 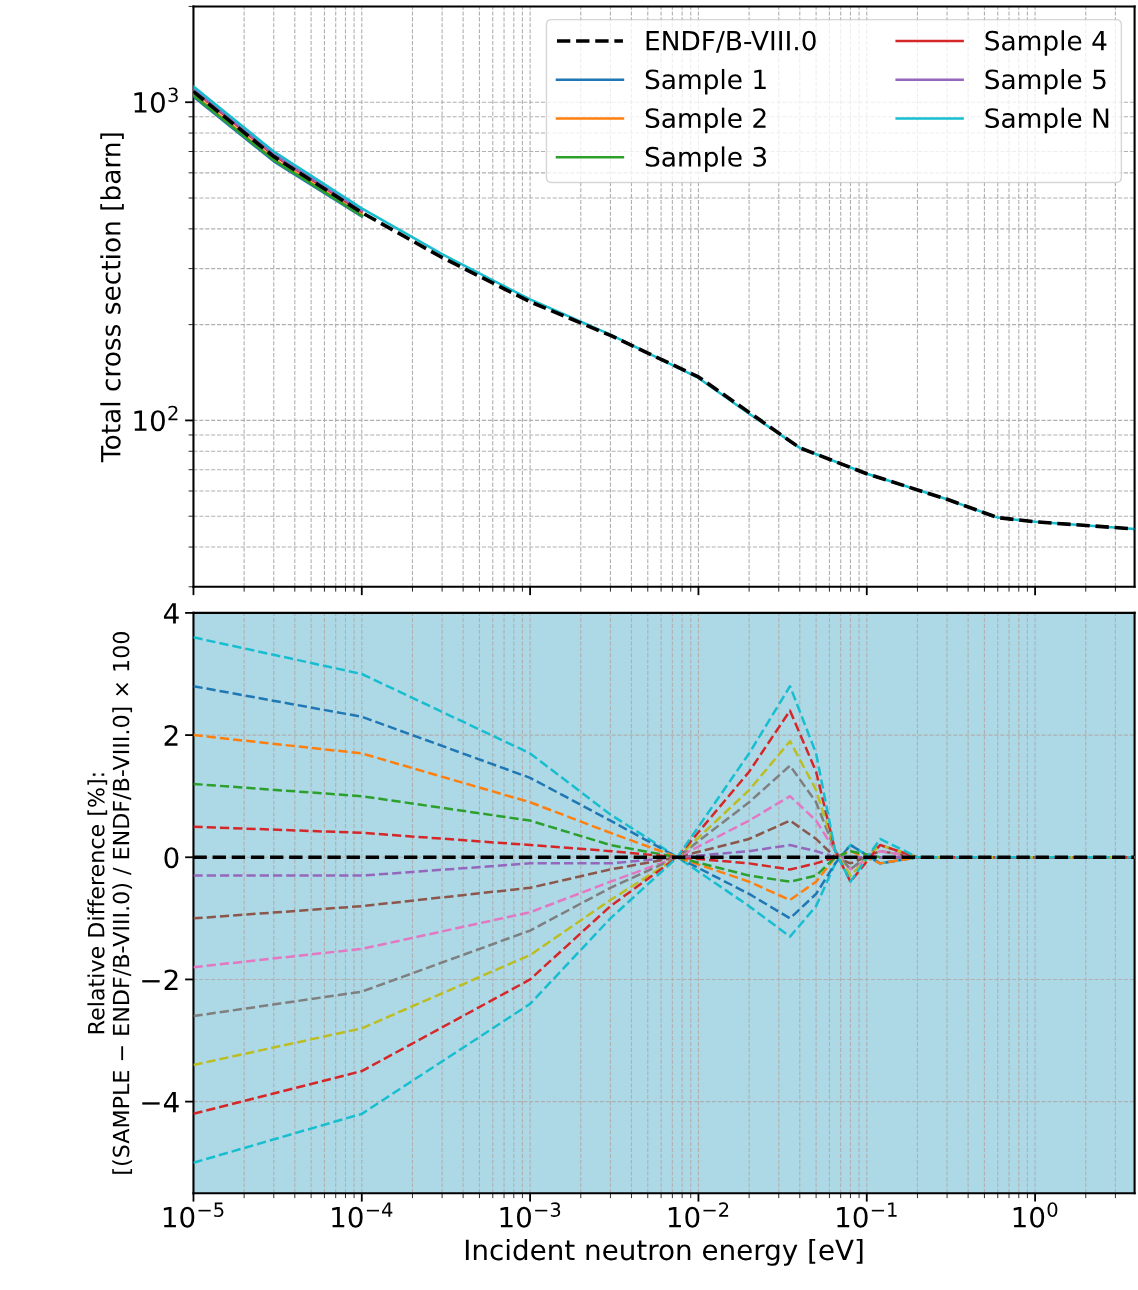 I want to click on y-tick-label: 4, so click(x=171, y=613).